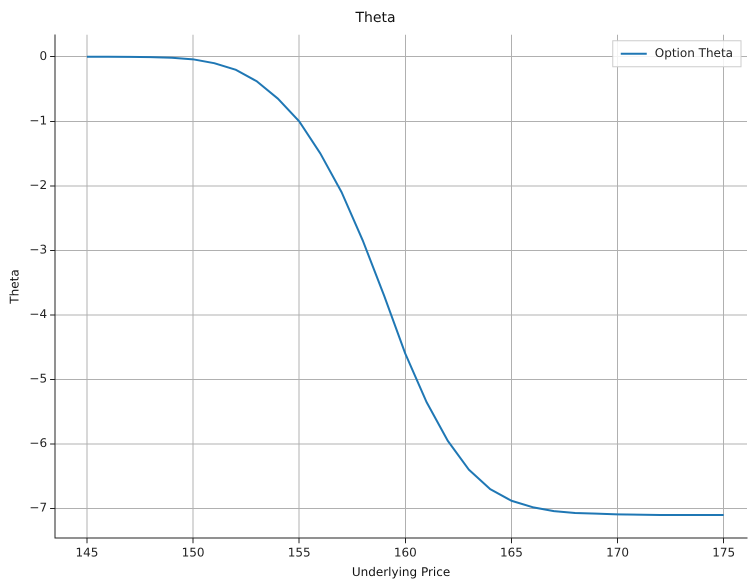  I want to click on x-tick-label: 170, so click(617, 553).